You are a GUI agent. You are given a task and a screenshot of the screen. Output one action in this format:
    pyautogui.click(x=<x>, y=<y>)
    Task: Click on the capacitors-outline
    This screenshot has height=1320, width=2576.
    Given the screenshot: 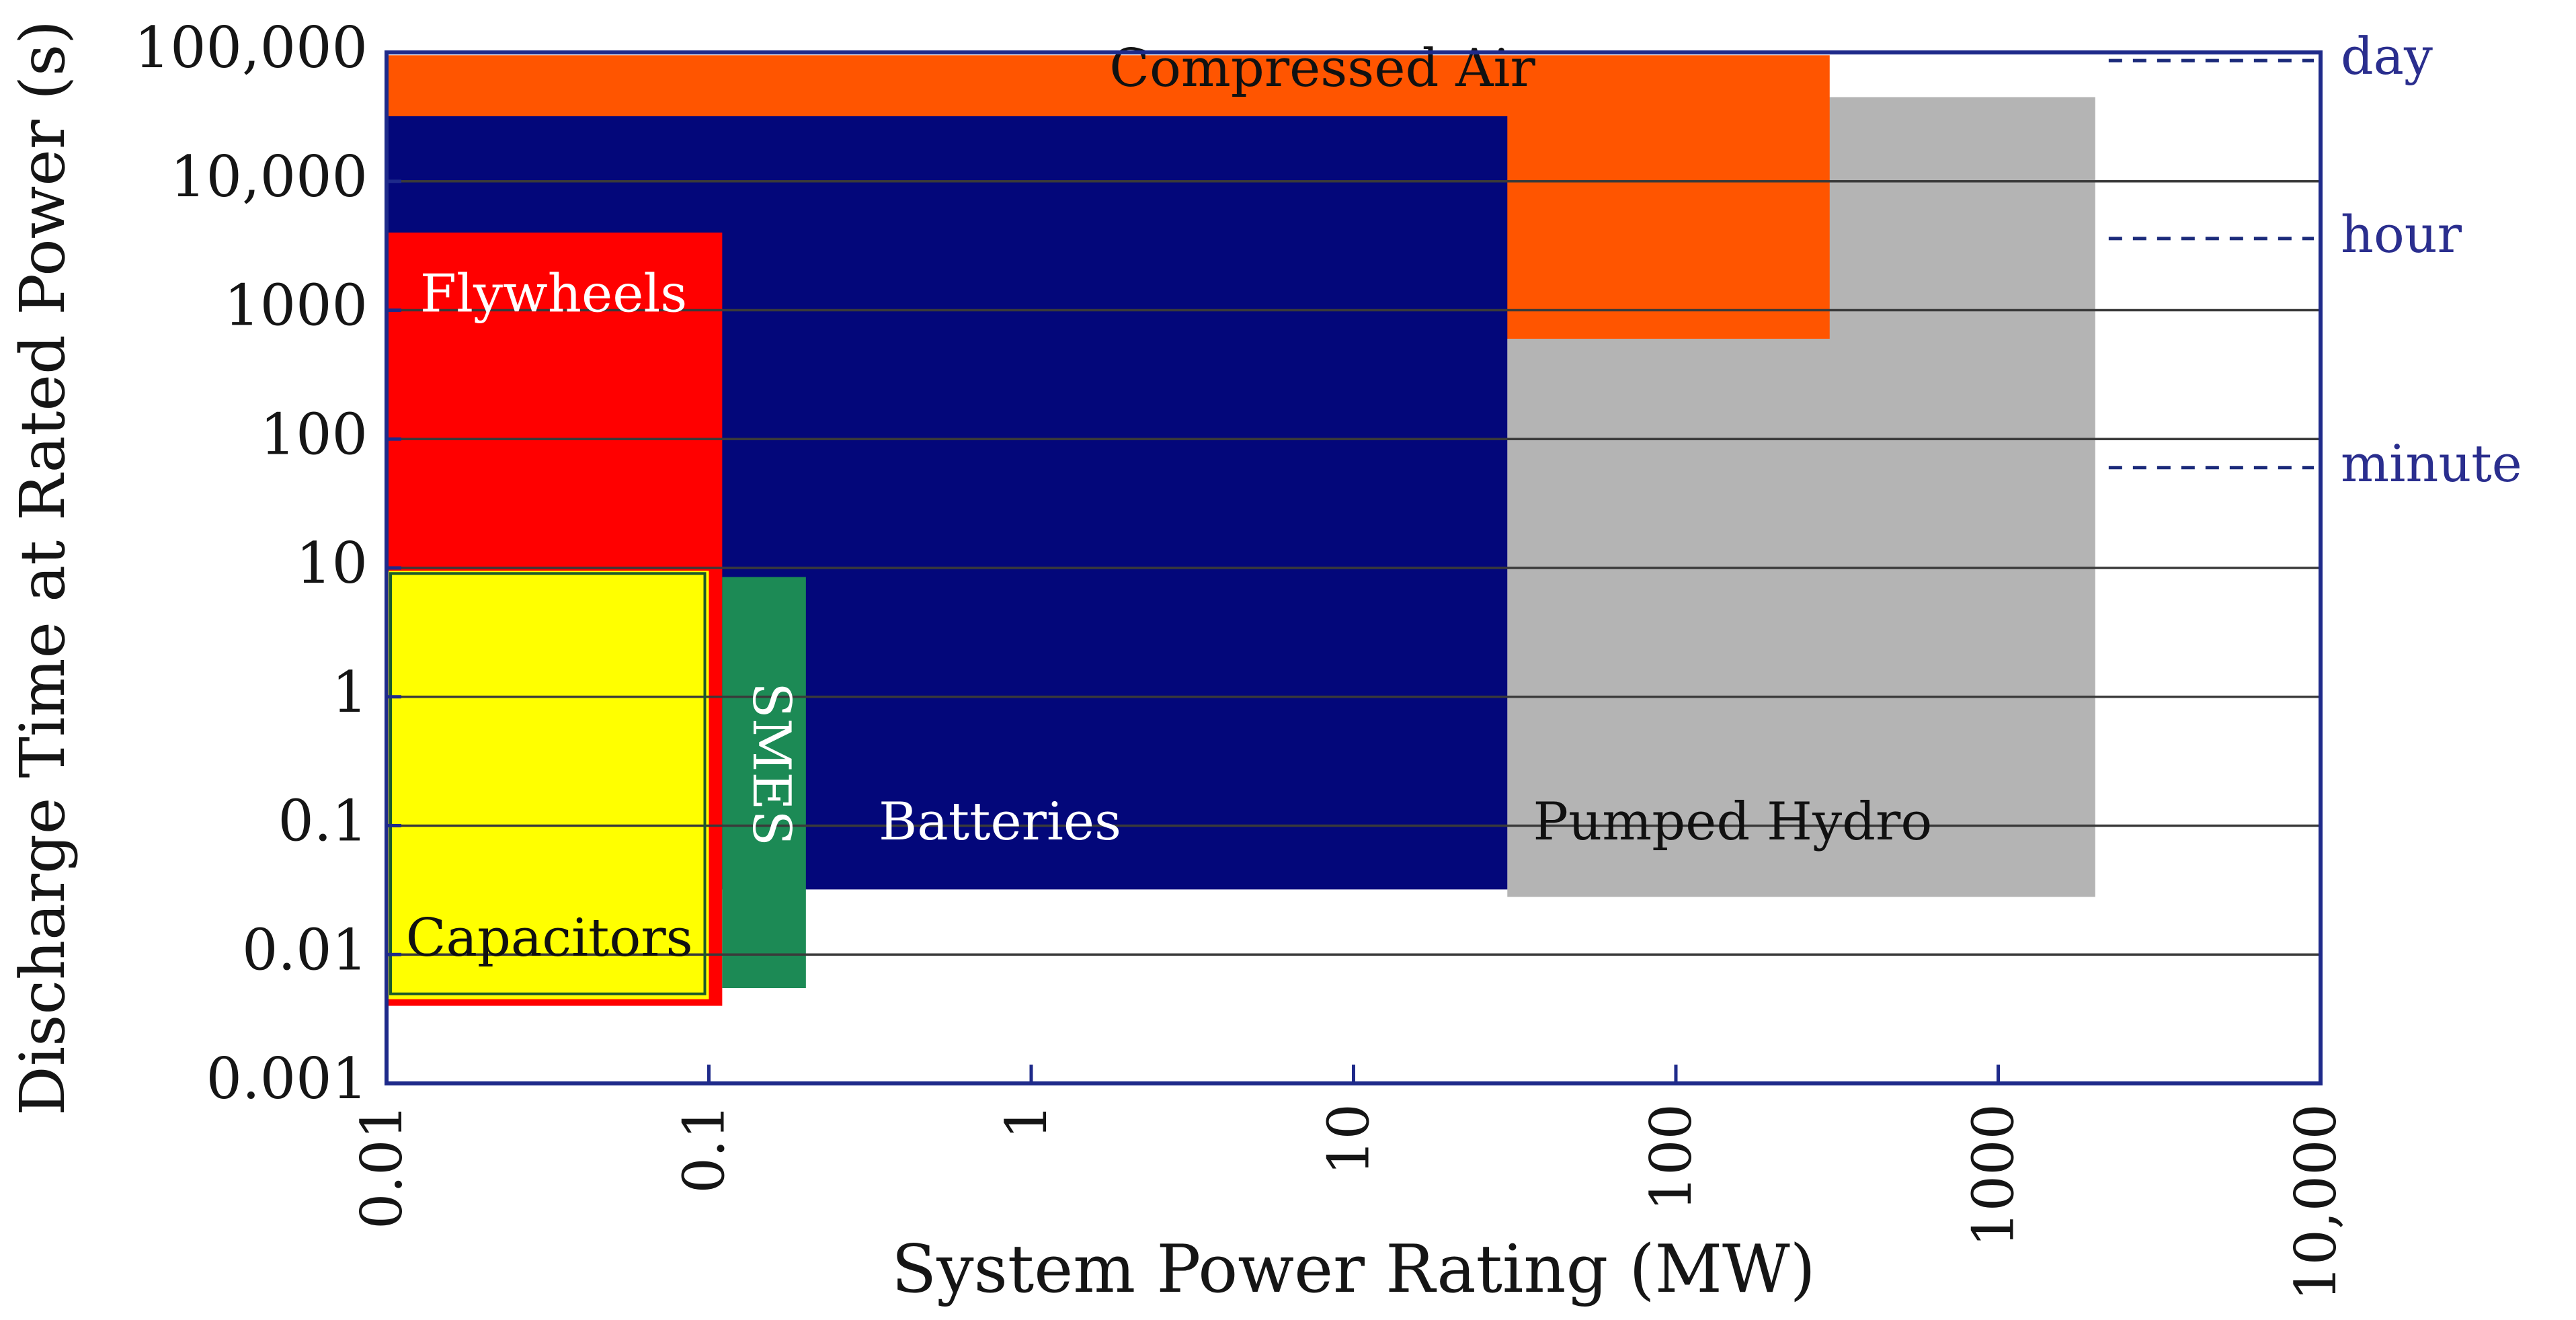 What is the action you would take?
    pyautogui.click(x=548, y=783)
    